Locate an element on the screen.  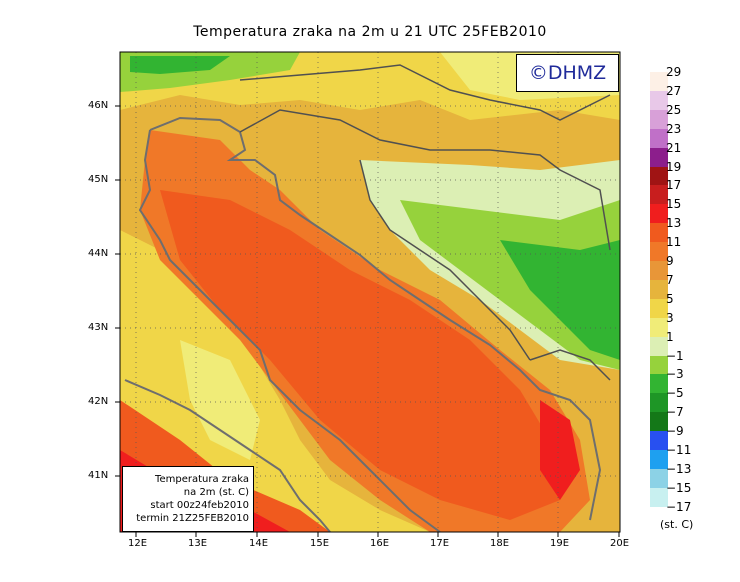
lon-label-20e: 20E is located at coordinates (620, 543).